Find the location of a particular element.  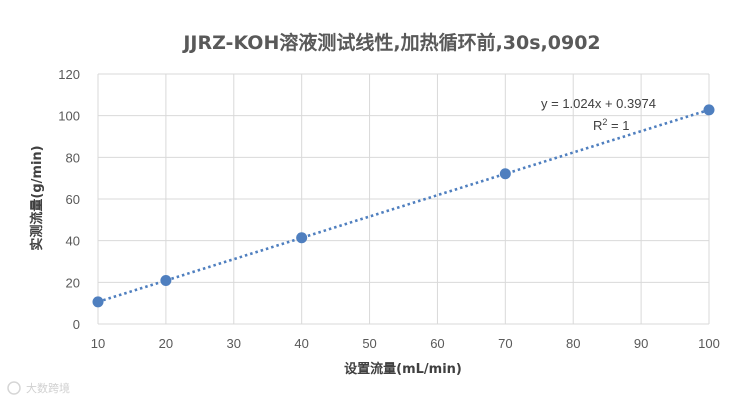

x-tick-label: 100 is located at coordinates (709, 343).